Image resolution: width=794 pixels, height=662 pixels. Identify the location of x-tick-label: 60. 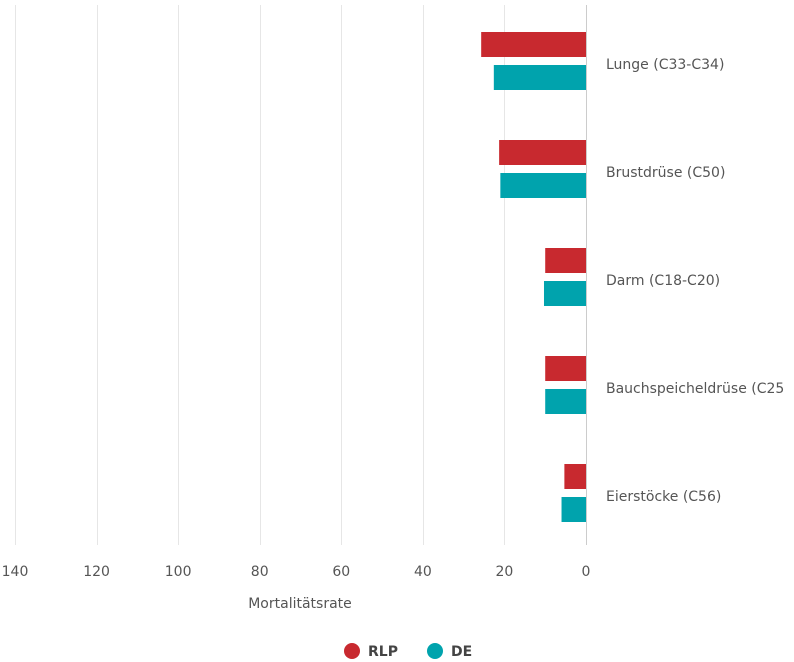
(341, 572).